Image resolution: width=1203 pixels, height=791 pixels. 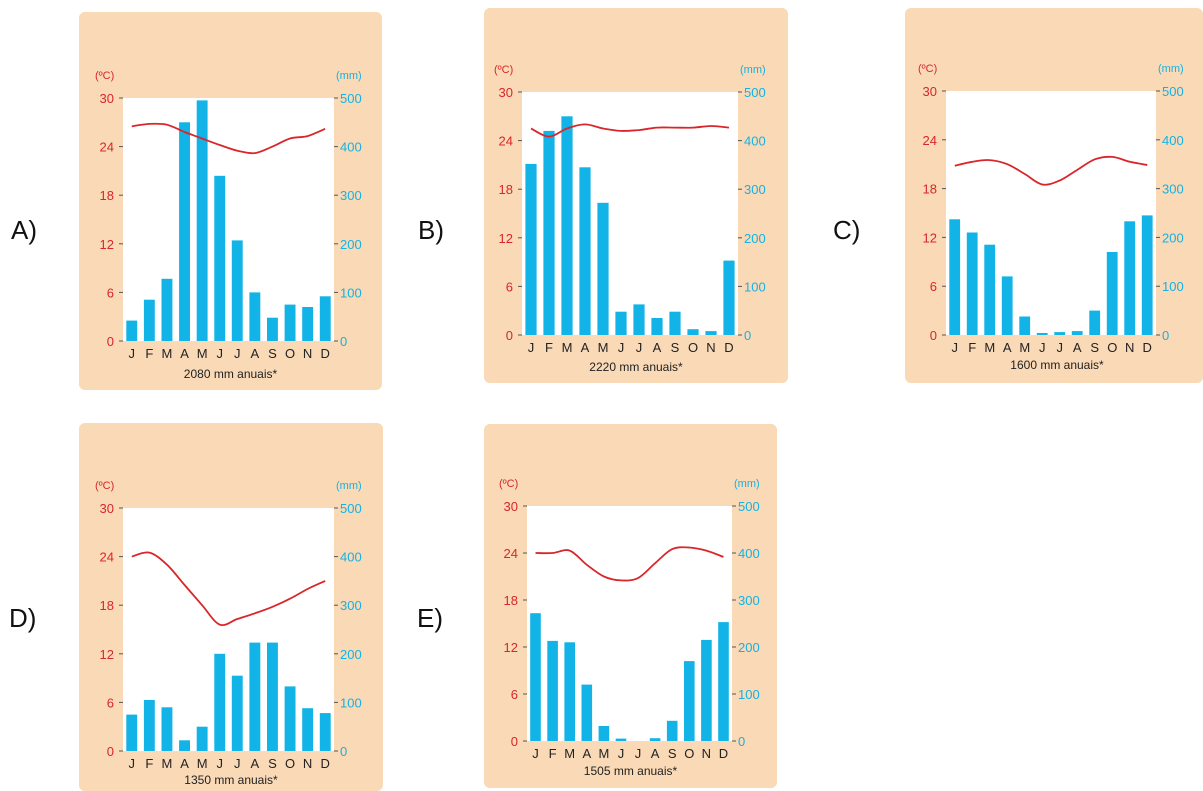 I want to click on annual-precip-caption: 2220 mm anuais*, so click(x=636, y=367).